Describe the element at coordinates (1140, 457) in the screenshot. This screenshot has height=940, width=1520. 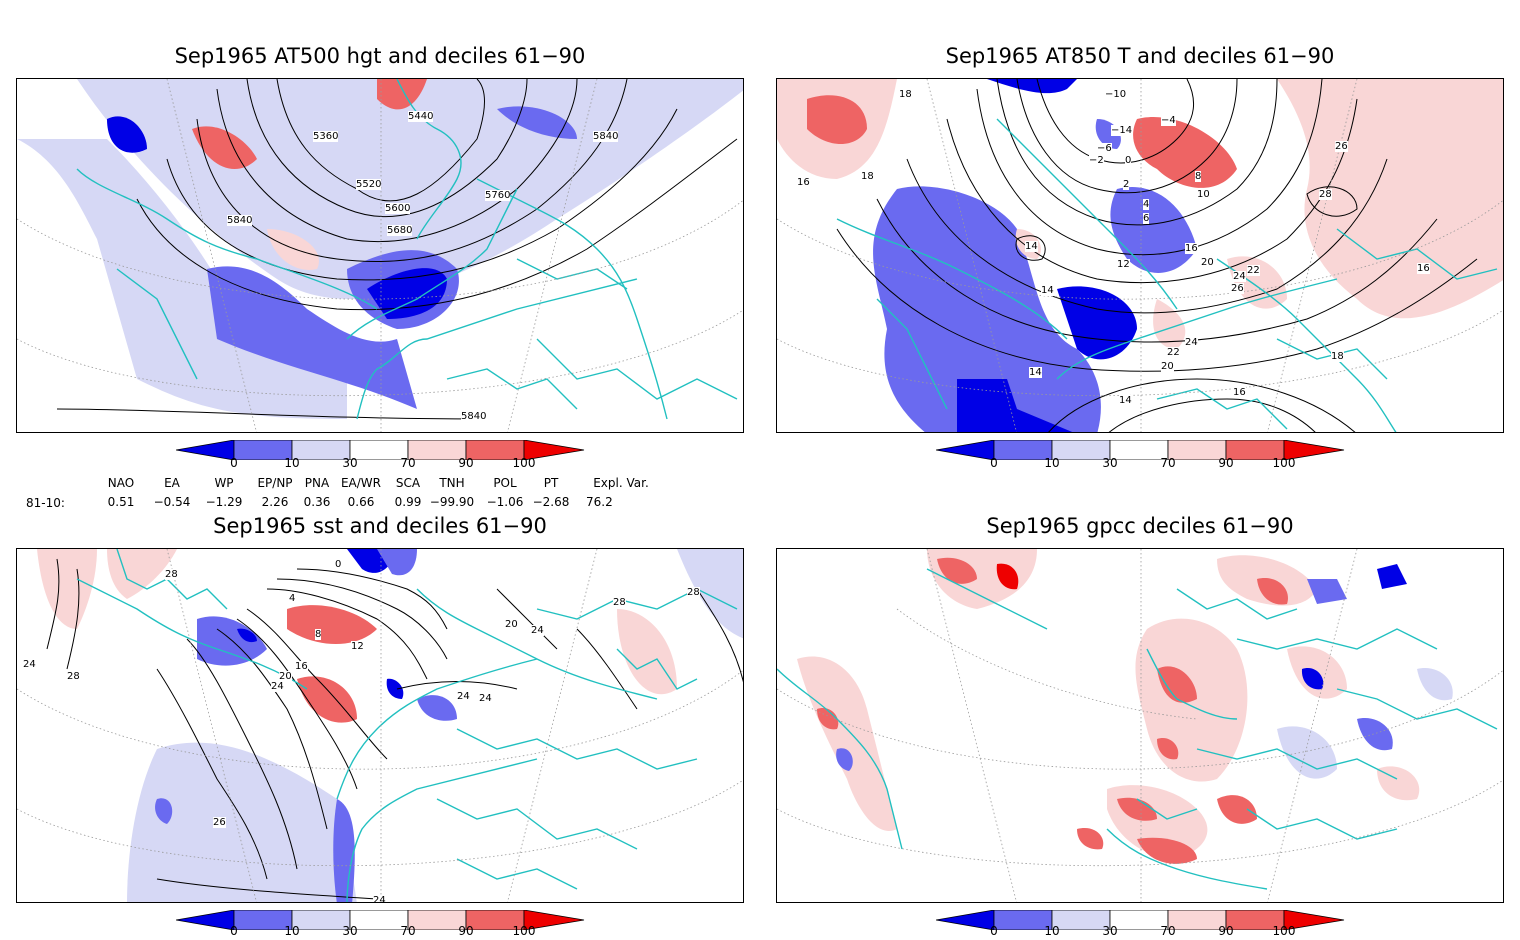
I see `colorbar-t850: 0 10 30 70 90 100` at that location.